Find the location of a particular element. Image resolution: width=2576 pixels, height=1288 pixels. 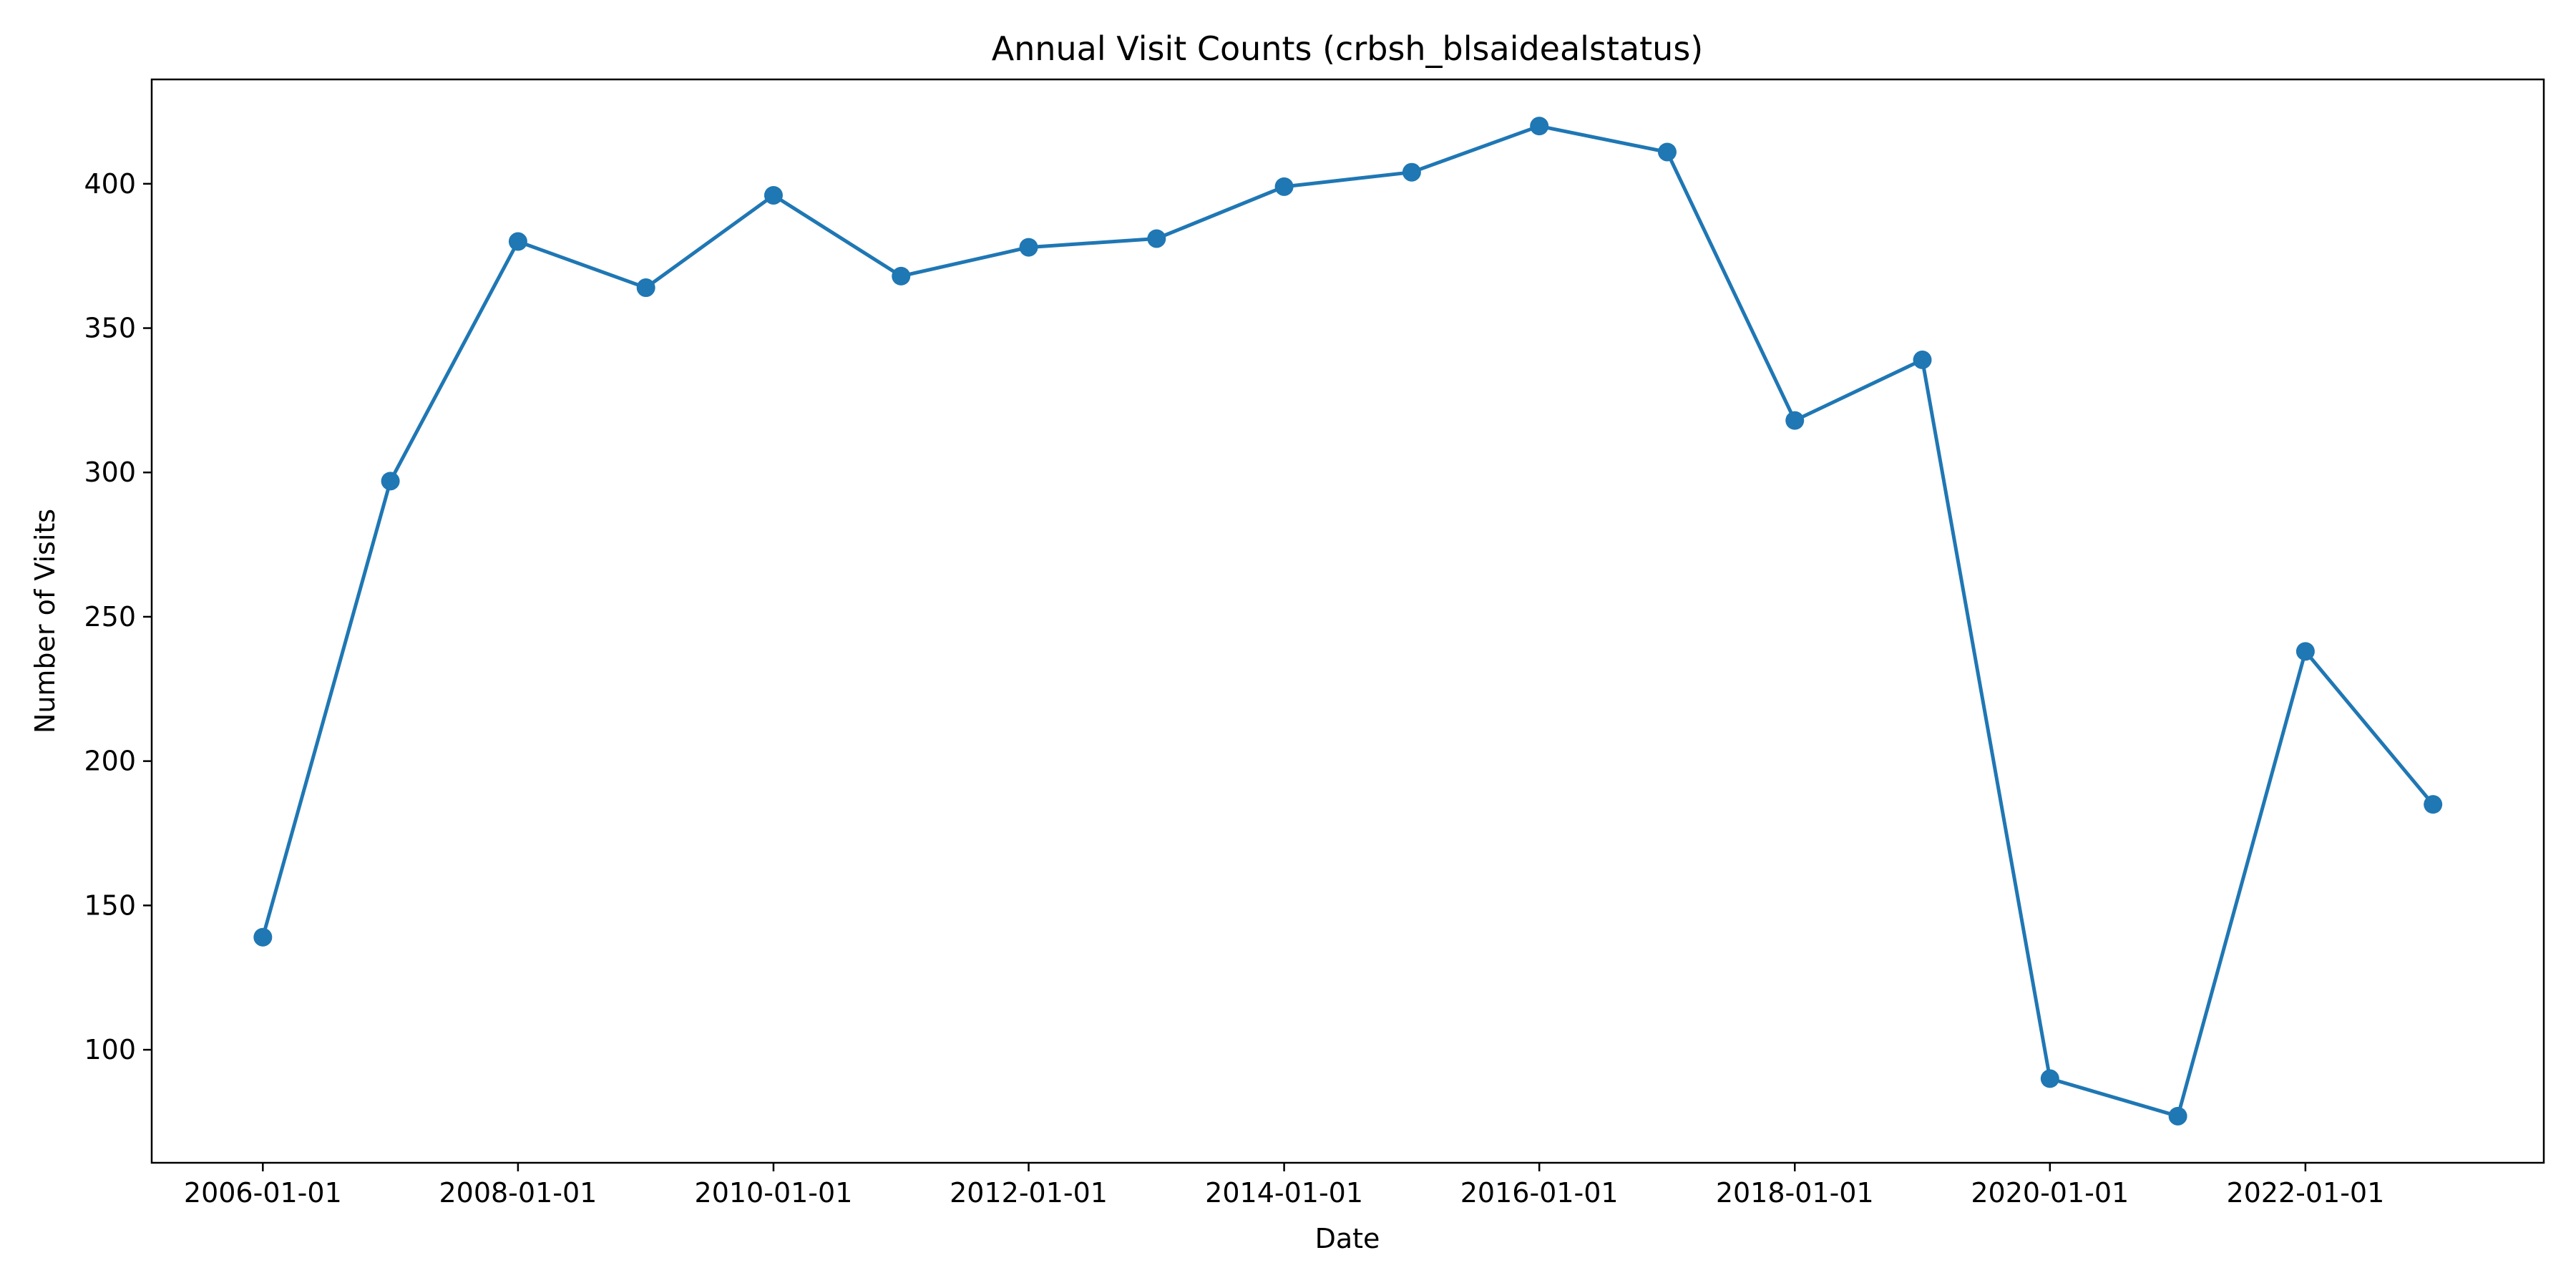

x-tick-label: 2010-01-01 is located at coordinates (774, 1193).